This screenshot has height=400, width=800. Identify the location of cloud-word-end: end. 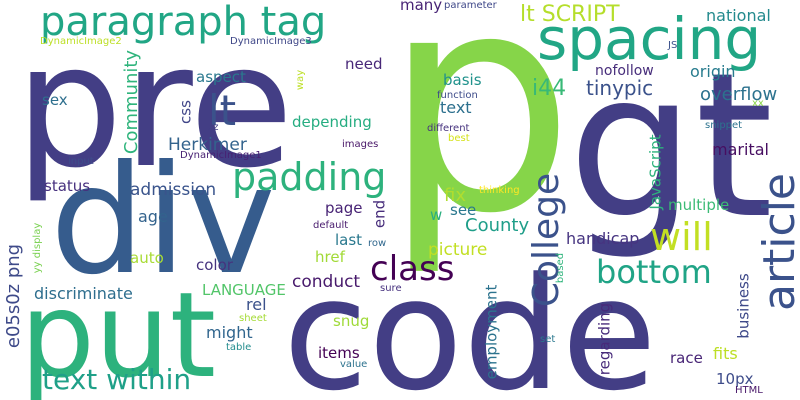
(379, 214).